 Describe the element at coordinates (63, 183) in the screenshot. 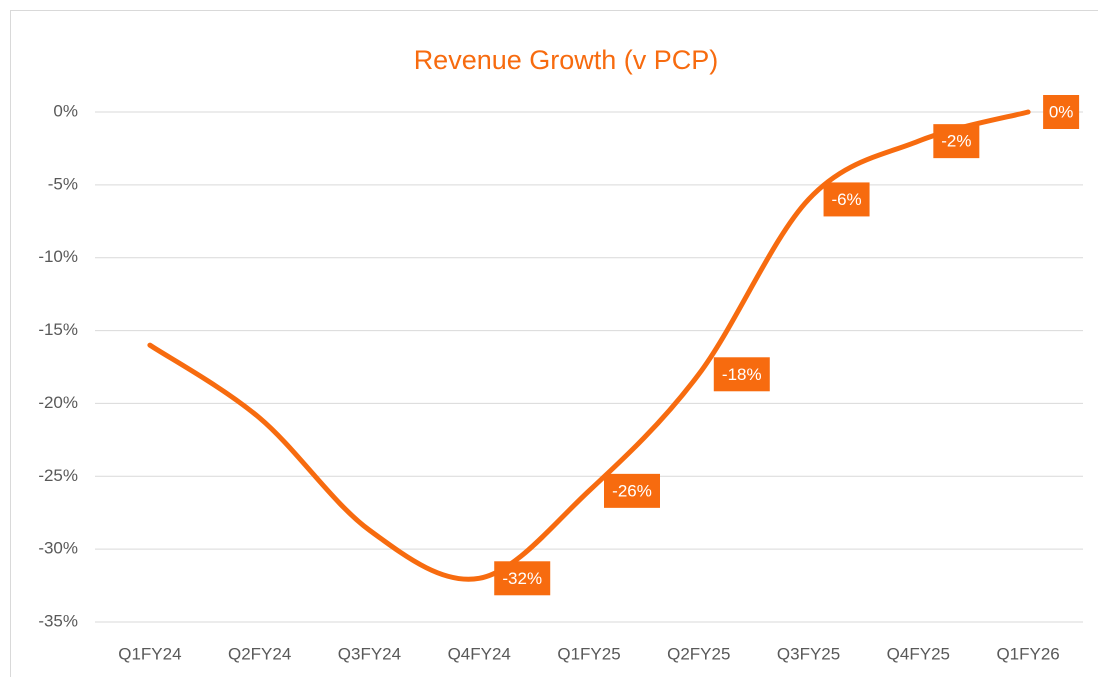

I see `y-tick-label: -5%` at that location.